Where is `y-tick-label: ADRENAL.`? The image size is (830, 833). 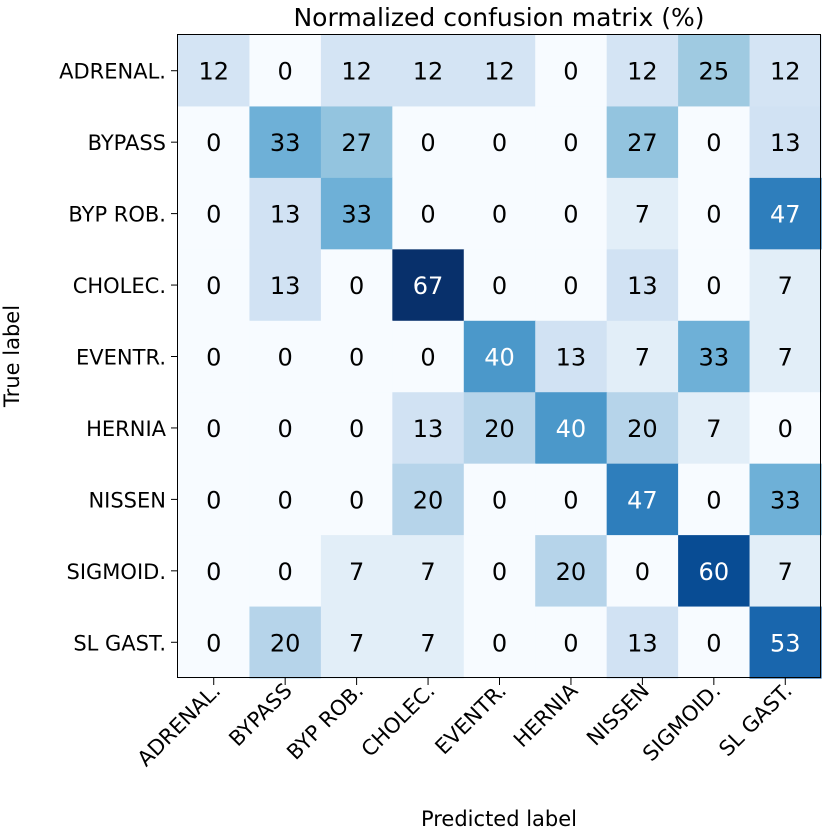 y-tick-label: ADRENAL. is located at coordinates (112, 72).